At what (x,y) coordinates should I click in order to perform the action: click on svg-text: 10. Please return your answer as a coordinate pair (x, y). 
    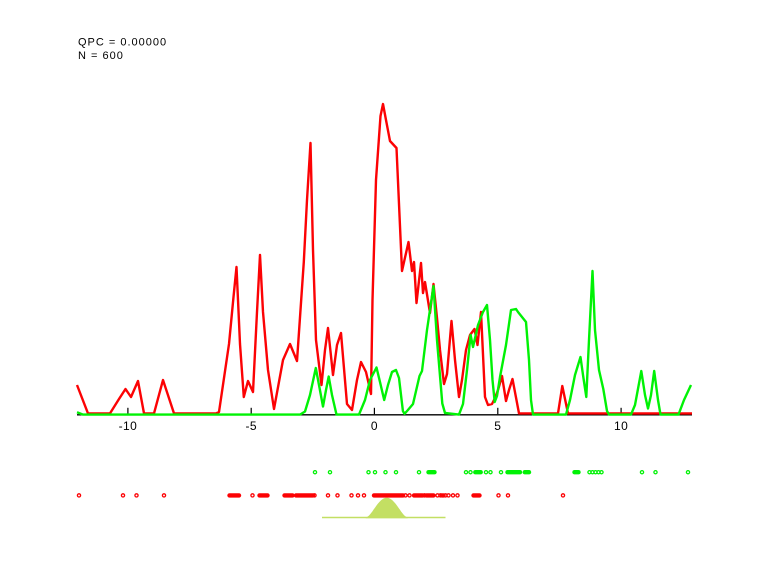
    Looking at the image, I should click on (621, 426).